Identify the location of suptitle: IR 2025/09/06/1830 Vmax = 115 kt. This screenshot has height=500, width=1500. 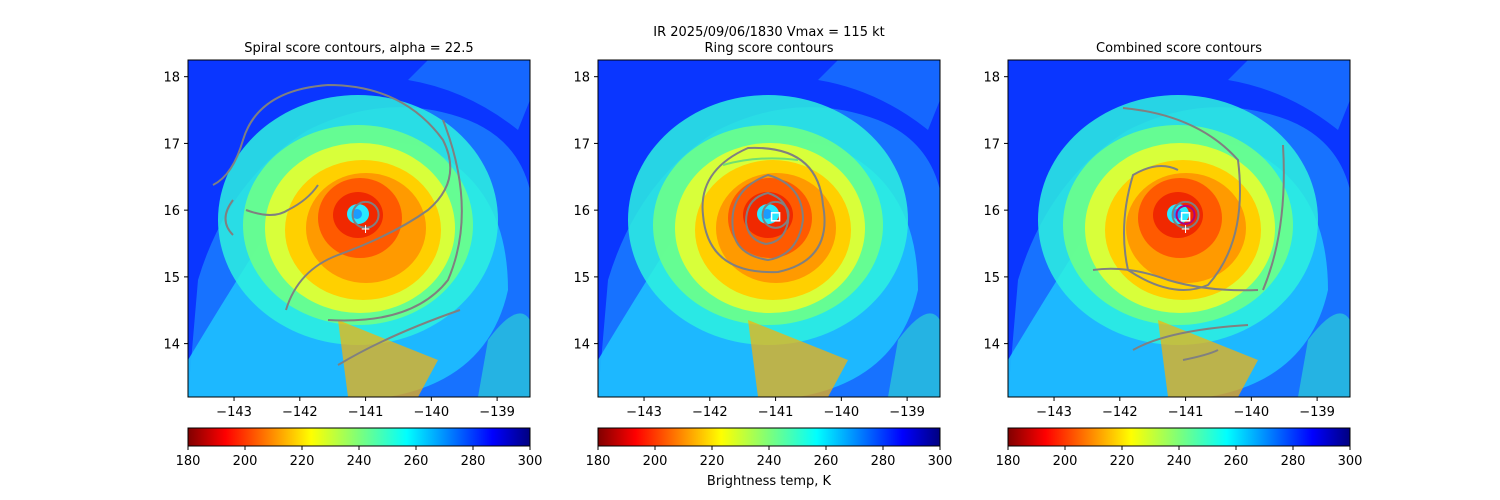
(768, 32).